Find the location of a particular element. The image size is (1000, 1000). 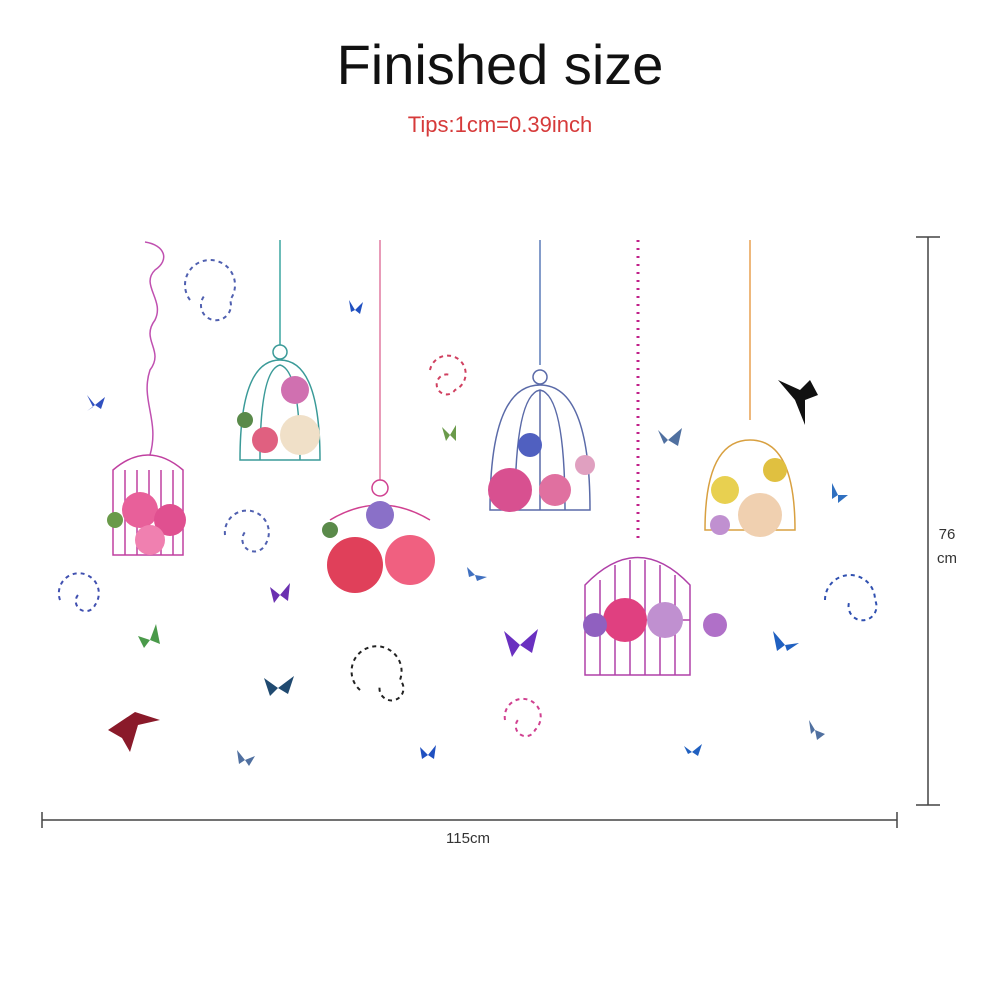

title: Finished size is located at coordinates (500, 64).